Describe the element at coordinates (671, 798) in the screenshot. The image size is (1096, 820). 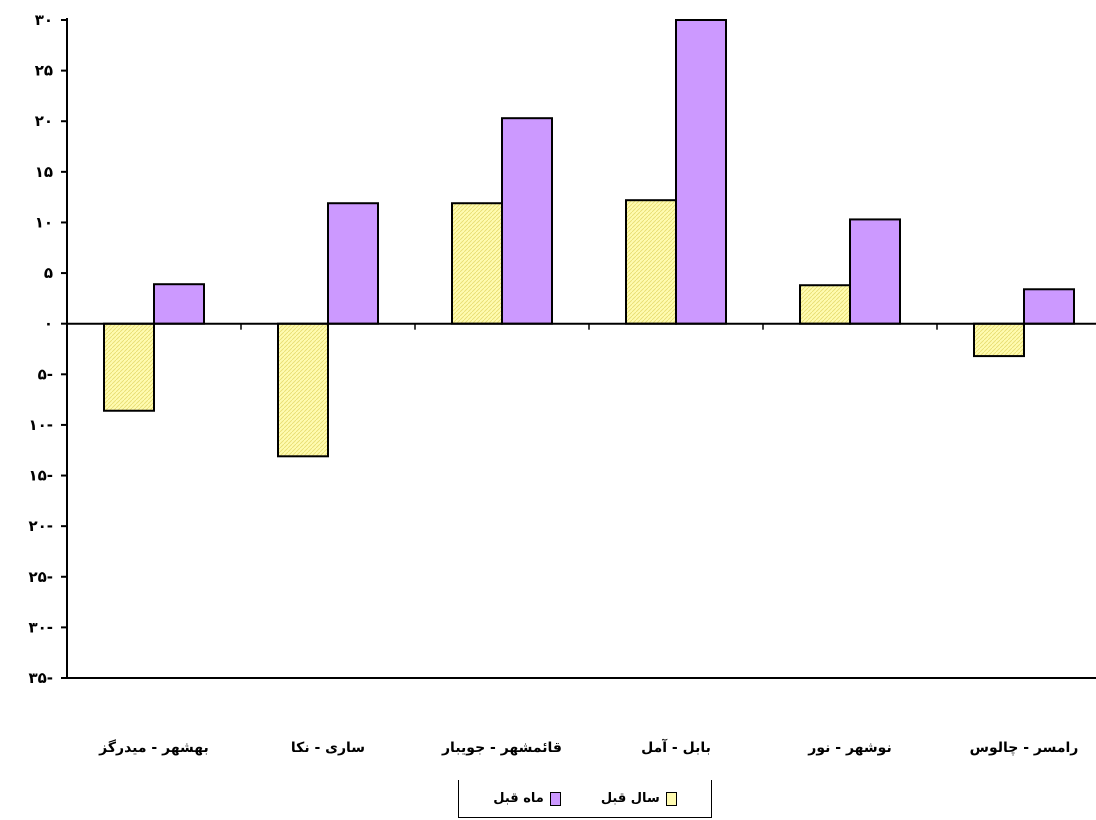
I see `legend-swatch-previous-year` at that location.